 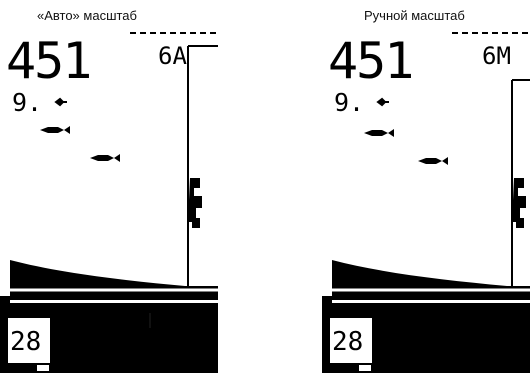 What do you see at coordinates (496, 56) in the screenshot?
I see `scale-label: 6M` at bounding box center [496, 56].